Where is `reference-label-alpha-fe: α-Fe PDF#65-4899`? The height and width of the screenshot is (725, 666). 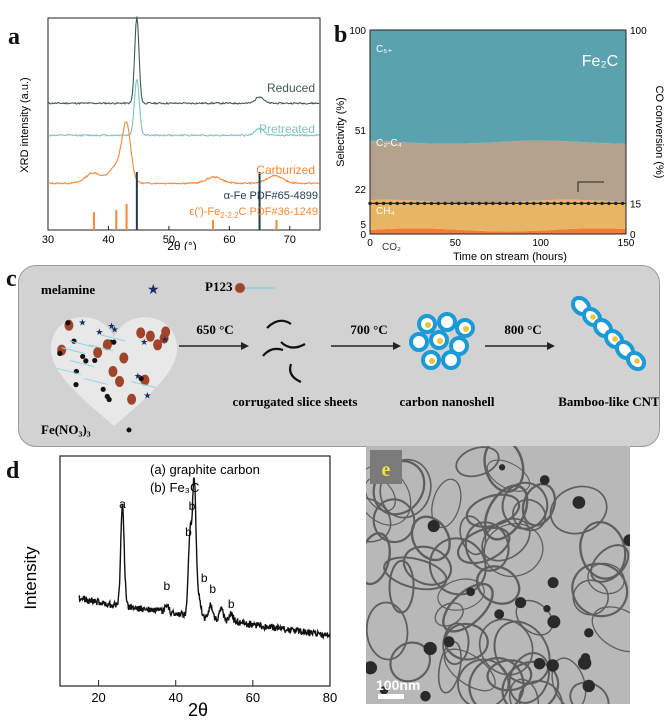 reference-label-alpha-fe: α-Fe PDF#65-4899 is located at coordinates (271, 196).